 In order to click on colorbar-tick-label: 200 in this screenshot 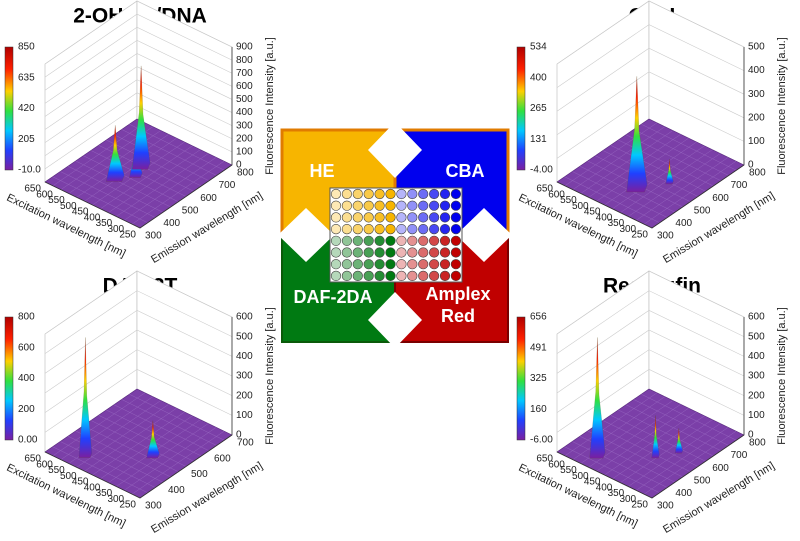, I will do `click(26, 409)`.